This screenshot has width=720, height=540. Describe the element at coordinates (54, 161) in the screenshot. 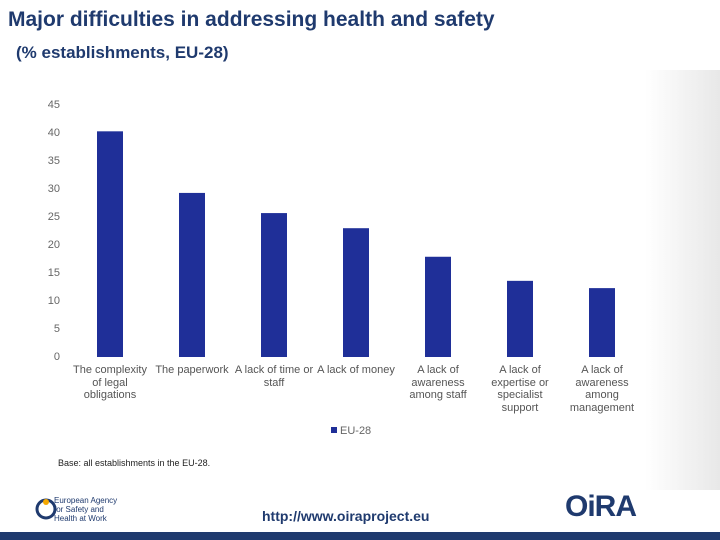

I see `y-tick-label: 35` at that location.